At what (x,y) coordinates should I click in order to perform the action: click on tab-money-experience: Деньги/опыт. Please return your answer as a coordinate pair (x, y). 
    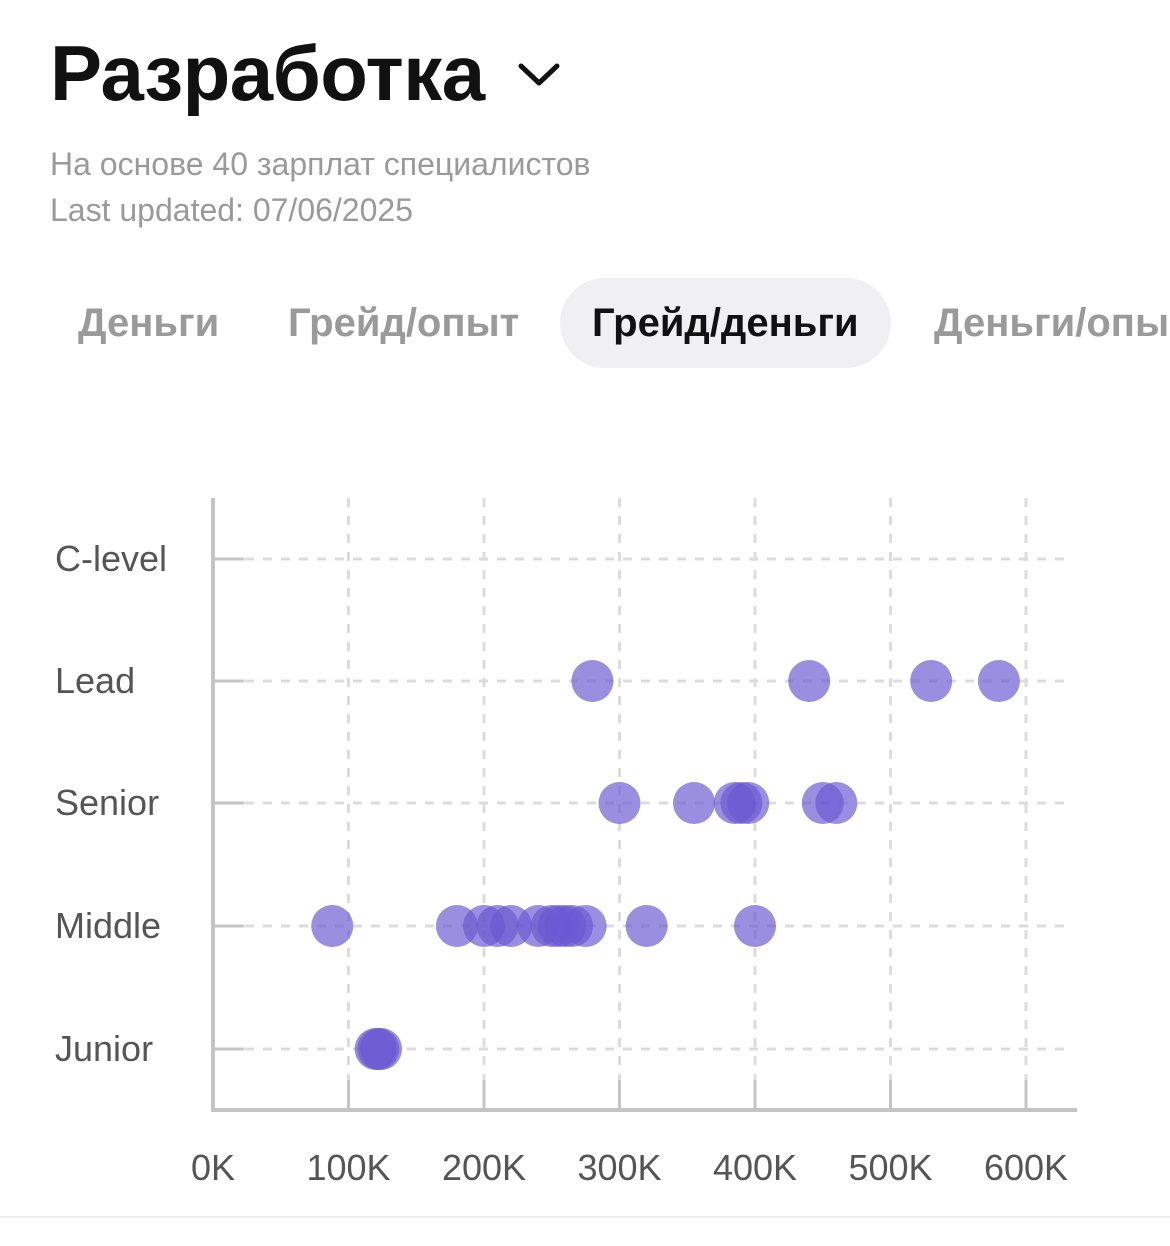
    Looking at the image, I should click on (1052, 323).